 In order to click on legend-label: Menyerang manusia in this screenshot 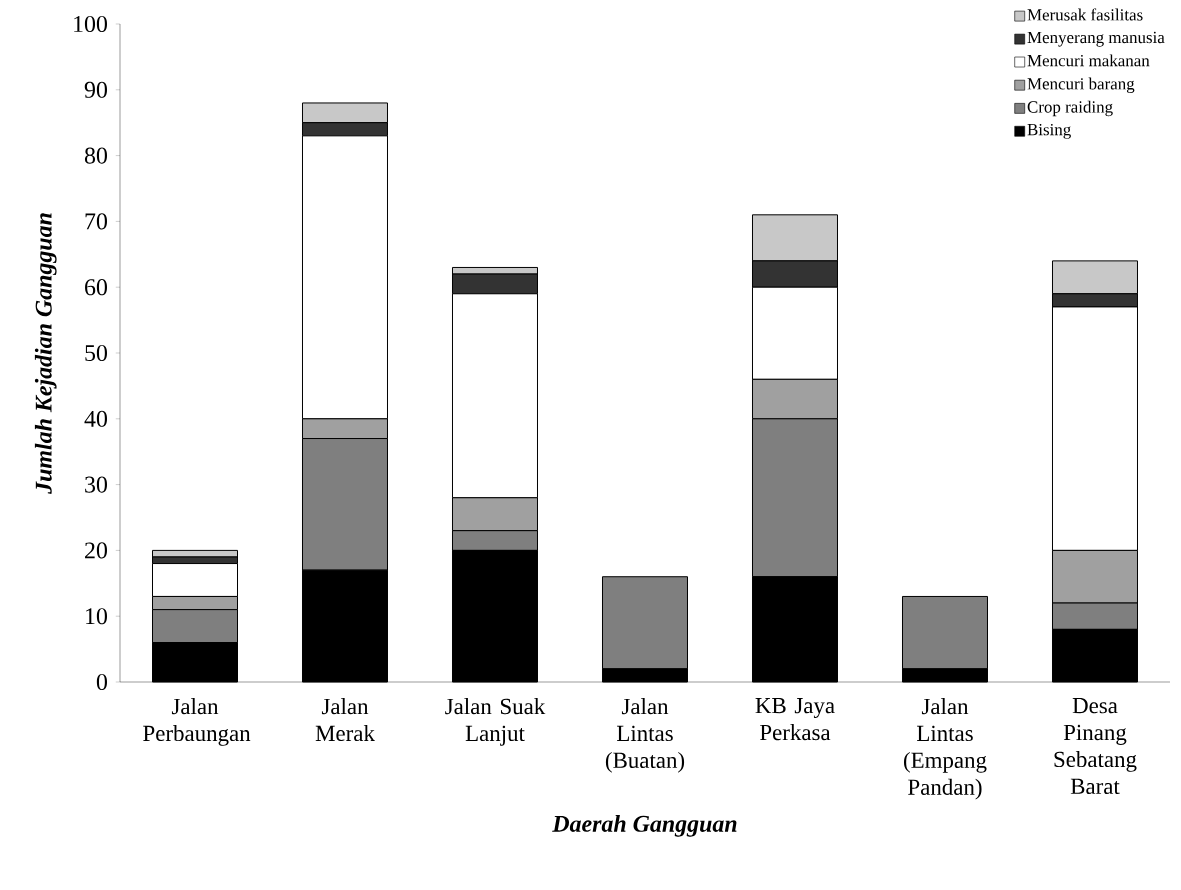, I will do `click(1096, 39)`.